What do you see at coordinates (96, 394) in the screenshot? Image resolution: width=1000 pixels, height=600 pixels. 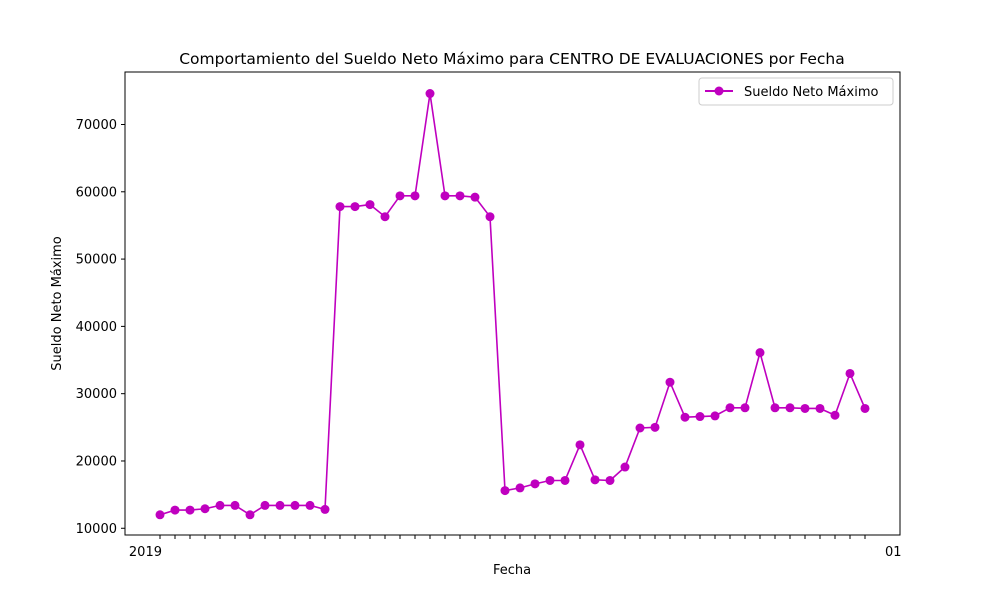 I see `y-tick-label: 30000` at bounding box center [96, 394].